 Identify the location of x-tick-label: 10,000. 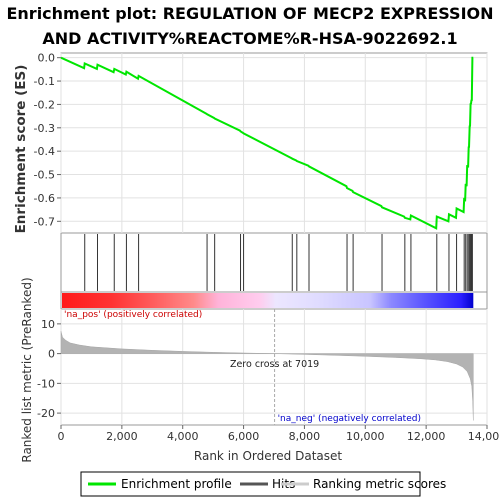
(365, 436).